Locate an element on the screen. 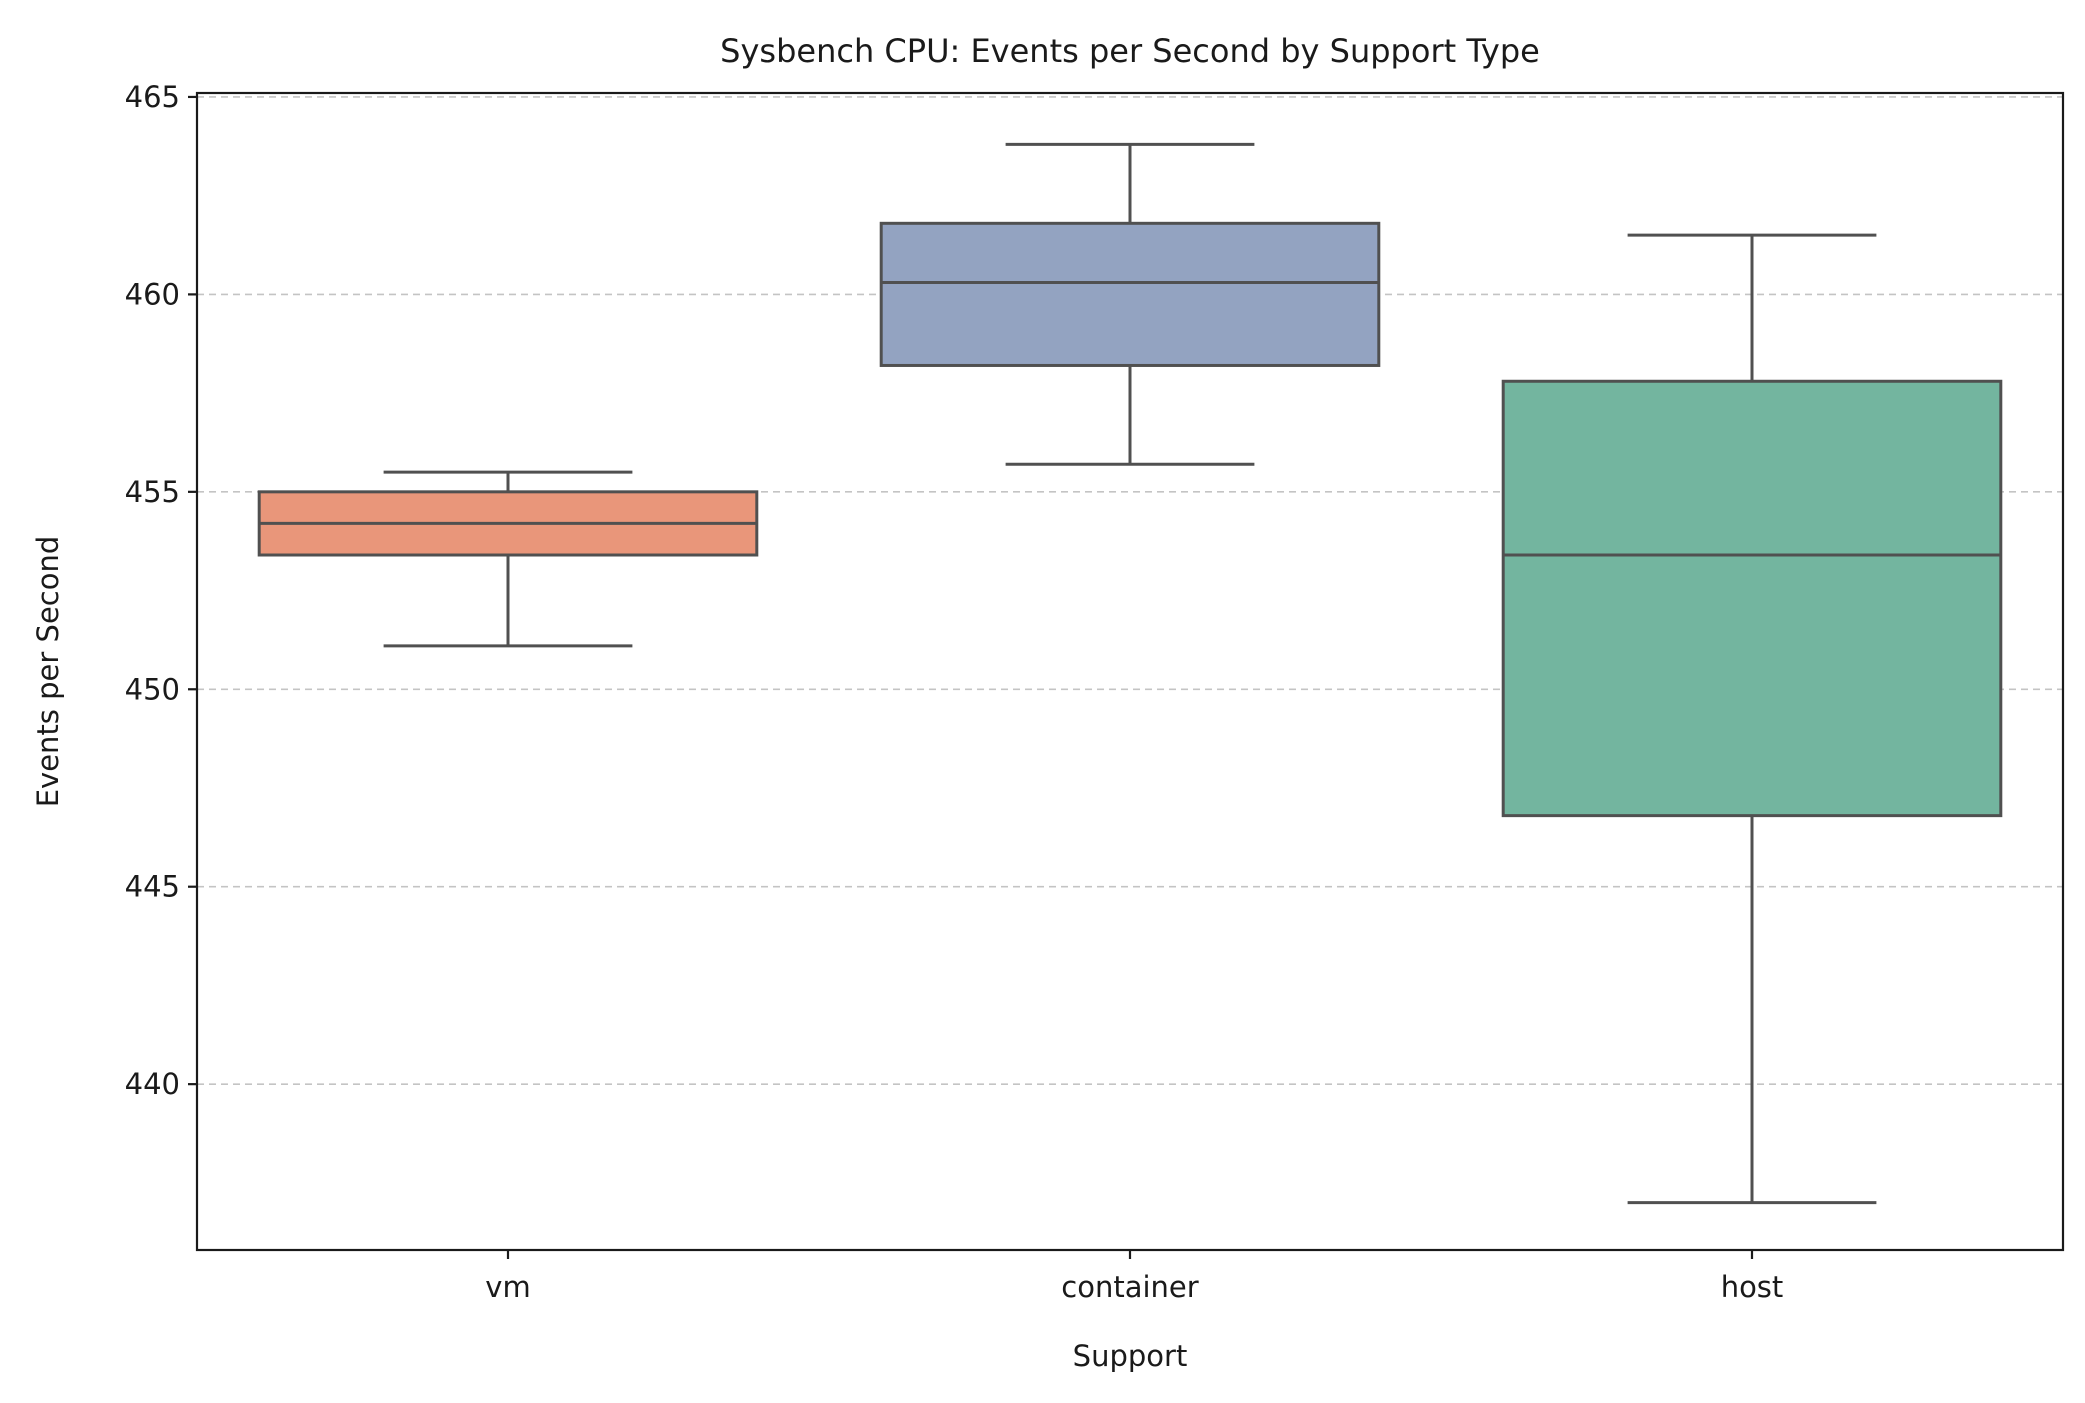 This screenshot has height=1403, width=2085. y-tick-label: 460 is located at coordinates (152, 294).